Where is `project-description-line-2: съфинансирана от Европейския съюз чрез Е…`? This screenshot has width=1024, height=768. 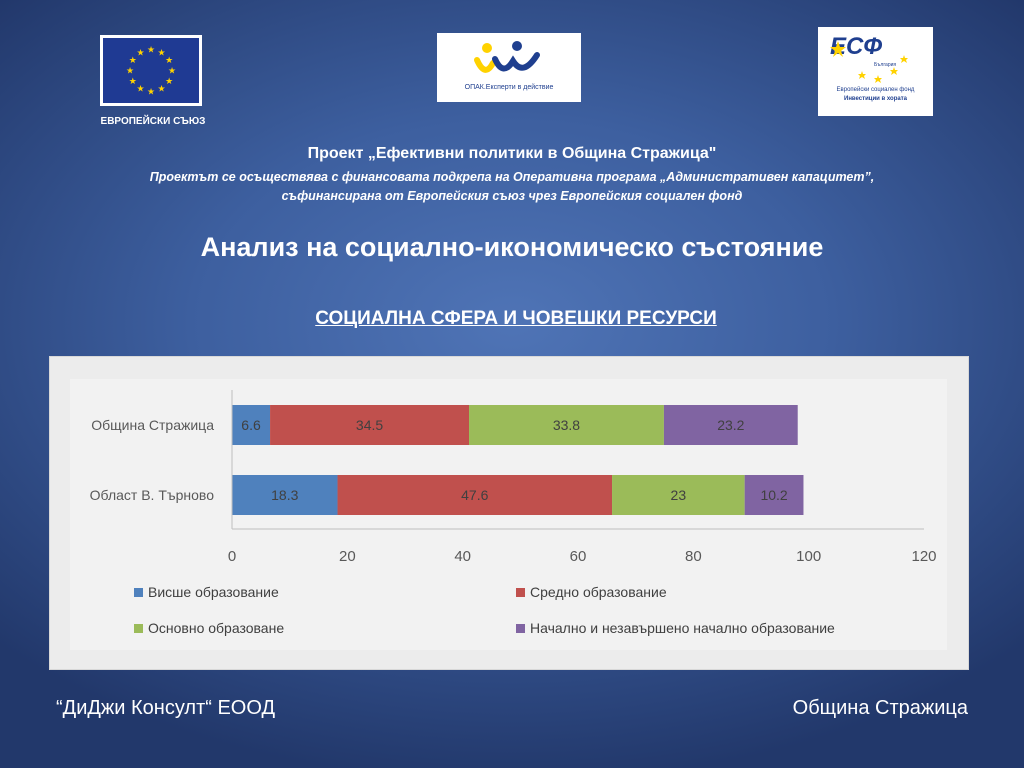
project-description-line-2: съфинансирана от Европейския съюз чрез Е… is located at coordinates (512, 196).